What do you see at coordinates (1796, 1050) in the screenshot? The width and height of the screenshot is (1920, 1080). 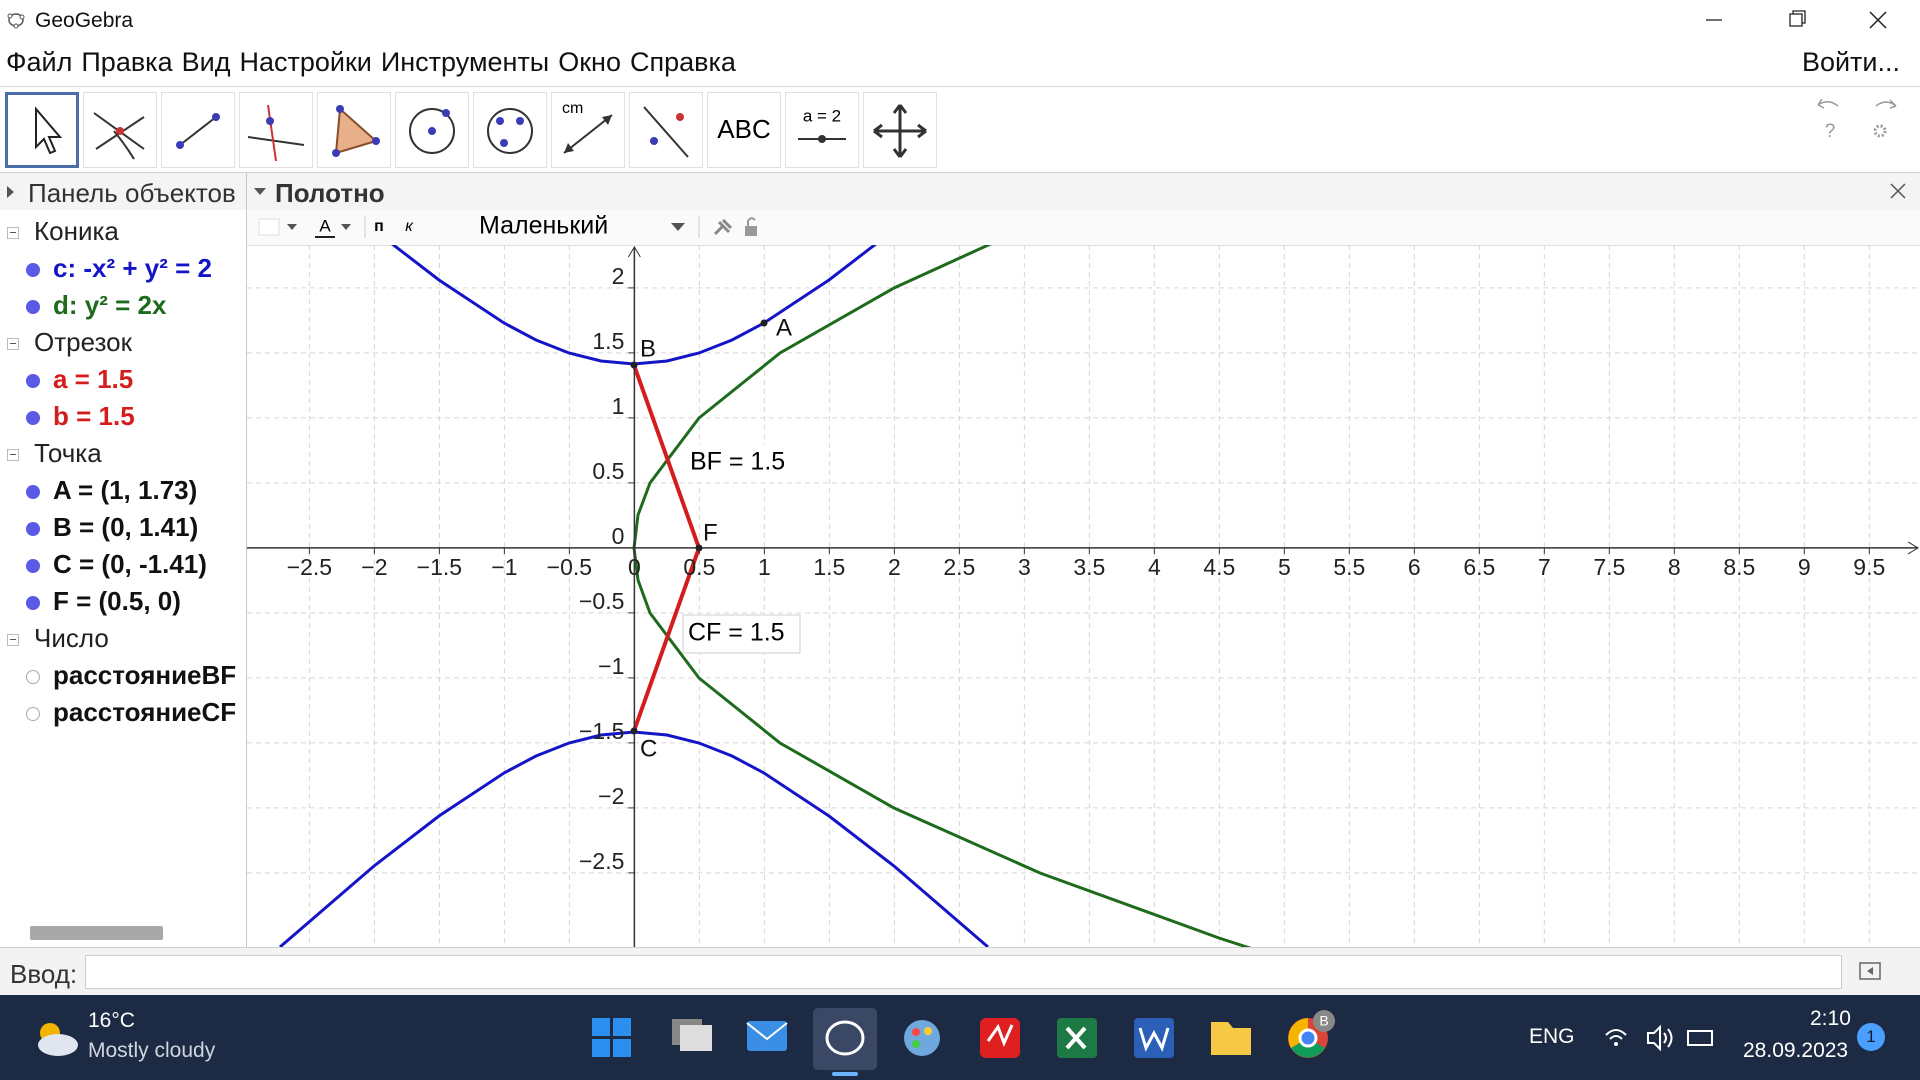 I see `clock-date: 28.09.2023` at bounding box center [1796, 1050].